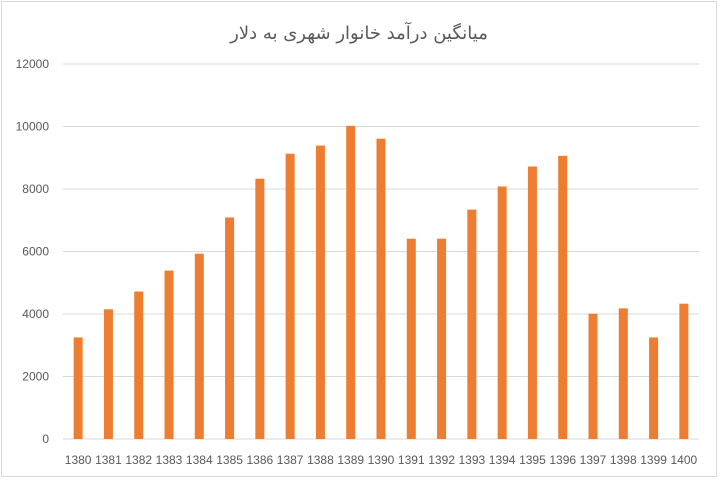 This screenshot has width=720, height=480. Describe the element at coordinates (169, 460) in the screenshot. I see `x-tick-label: 1383` at that location.